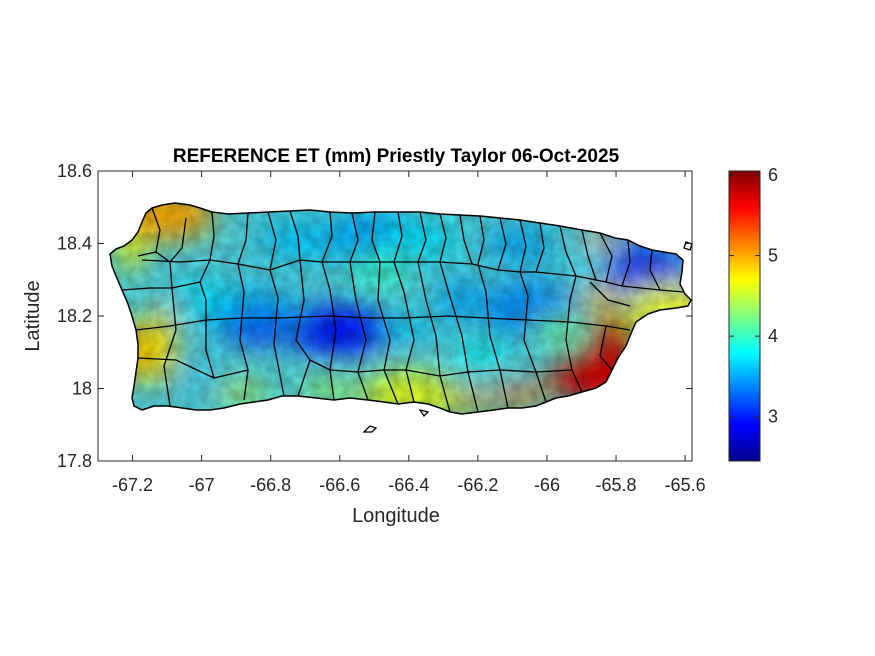  What do you see at coordinates (424, 413) in the screenshot?
I see `southern-islet` at bounding box center [424, 413].